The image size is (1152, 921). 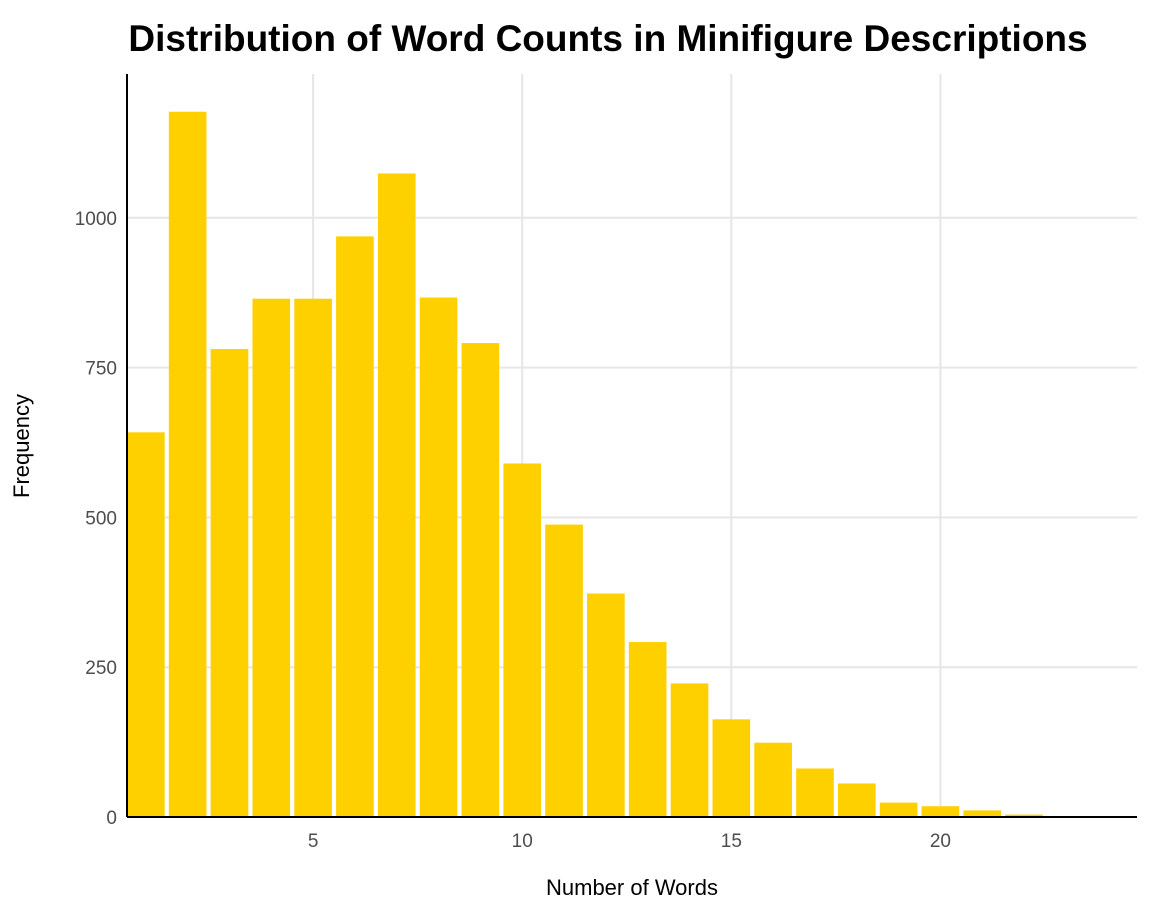 I want to click on y-tick-label: 1000, so click(x=96, y=219).